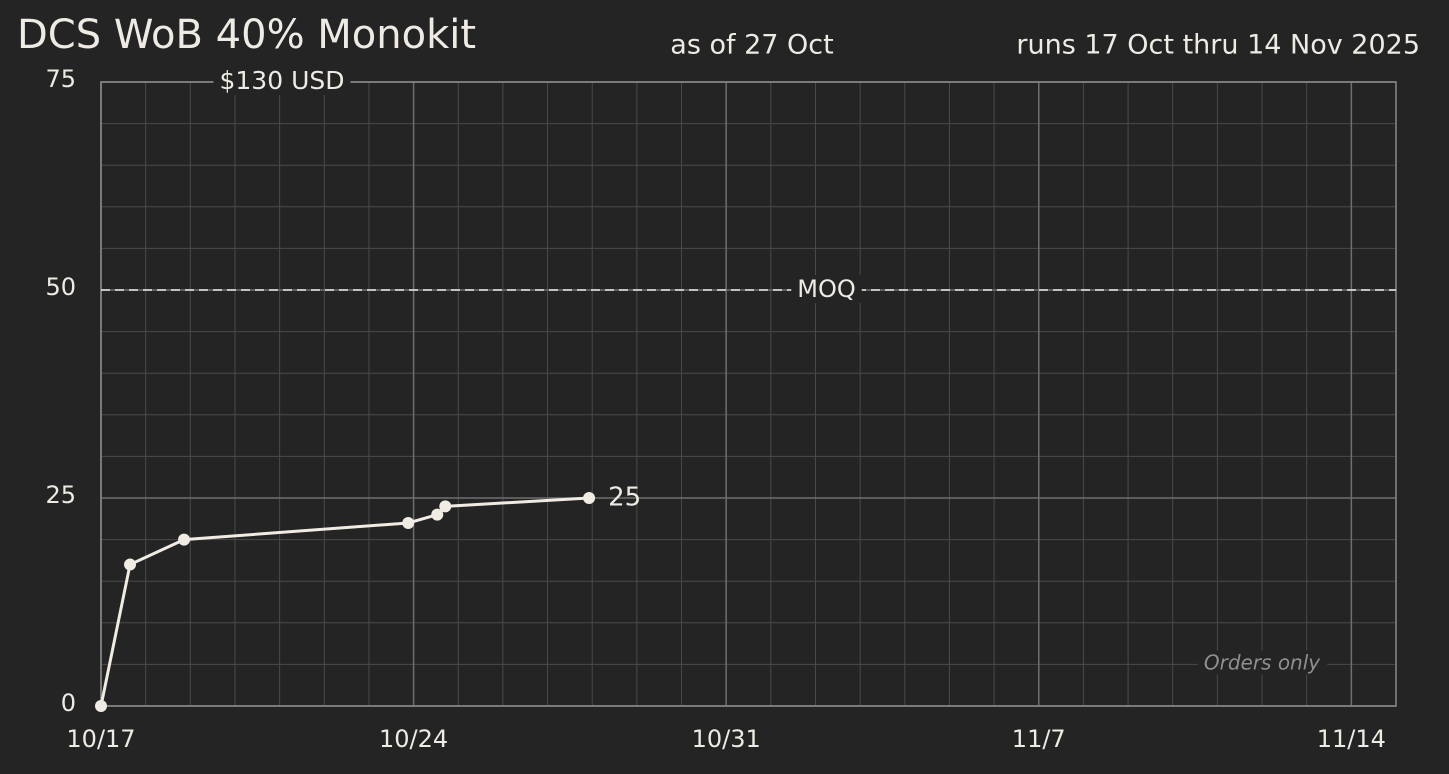 The image size is (1449, 774). What do you see at coordinates (60, 495) in the screenshot?
I see `y-tick-label: 25` at bounding box center [60, 495].